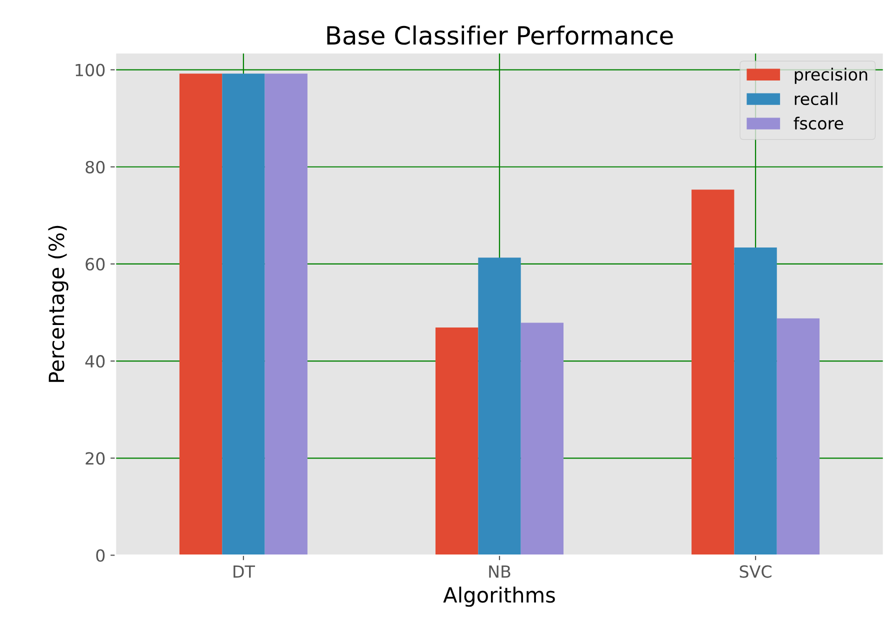 This screenshot has width=888, height=636. I want to click on x-tick-label: SVC, so click(756, 571).